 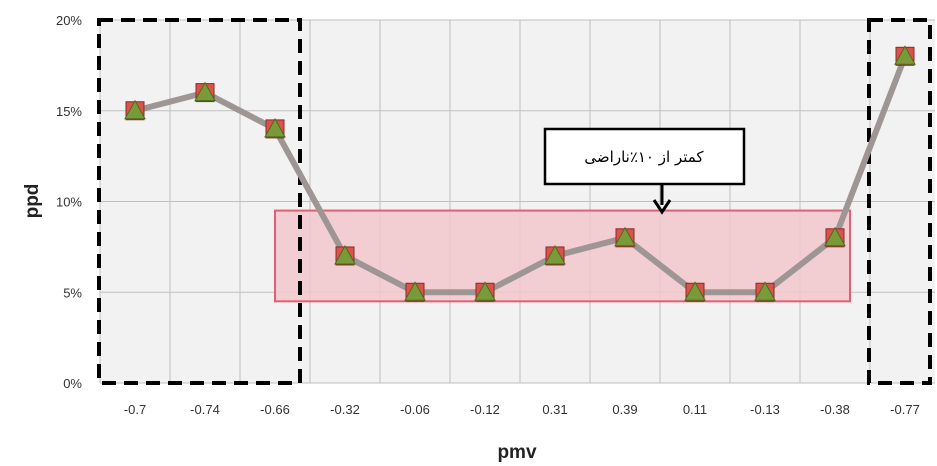 I want to click on y-tick-label: 5%, so click(x=72, y=292).